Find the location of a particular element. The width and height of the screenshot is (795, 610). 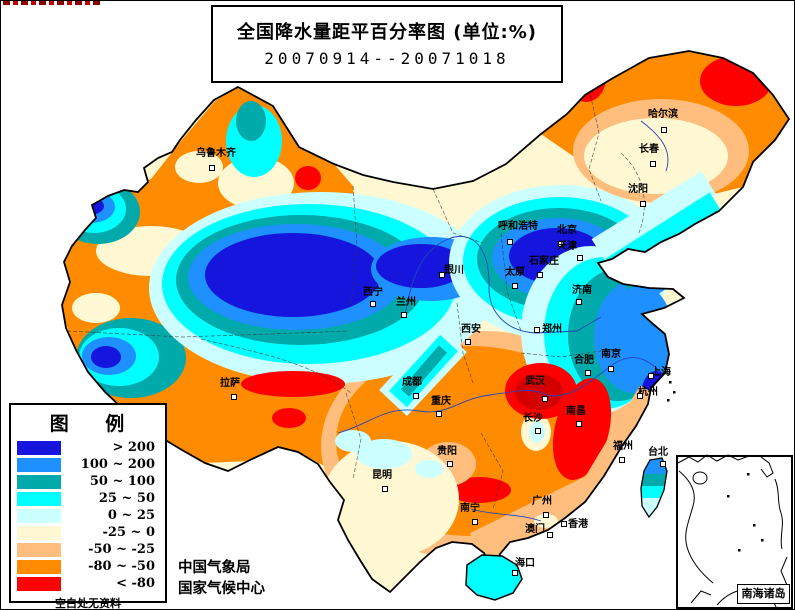

legend-item: 0 ~ 25 is located at coordinates (86, 516).